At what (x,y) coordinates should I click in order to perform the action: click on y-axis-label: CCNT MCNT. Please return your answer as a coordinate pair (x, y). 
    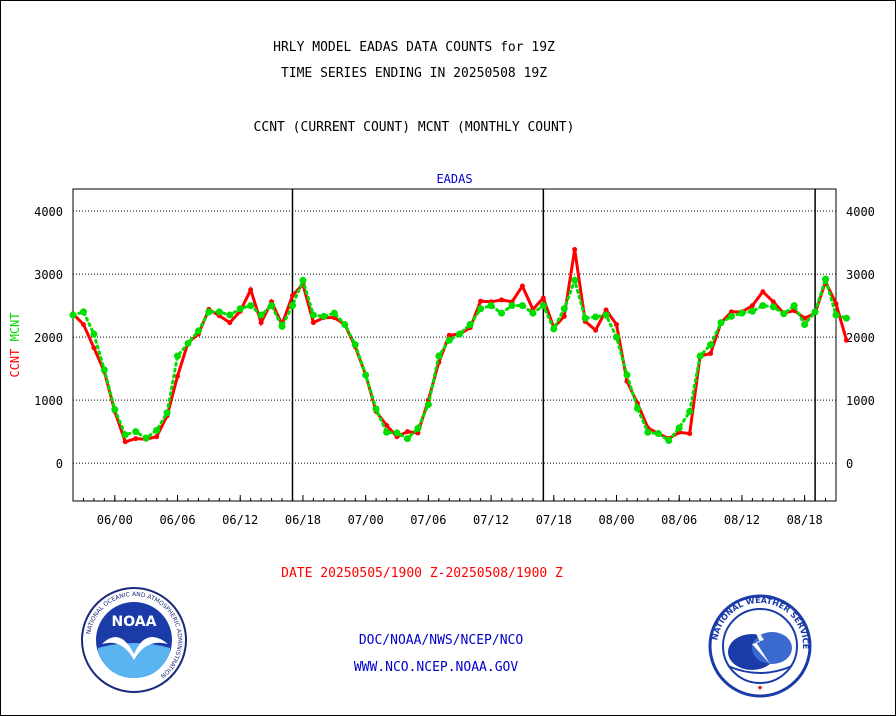
    Looking at the image, I should click on (15, 344).